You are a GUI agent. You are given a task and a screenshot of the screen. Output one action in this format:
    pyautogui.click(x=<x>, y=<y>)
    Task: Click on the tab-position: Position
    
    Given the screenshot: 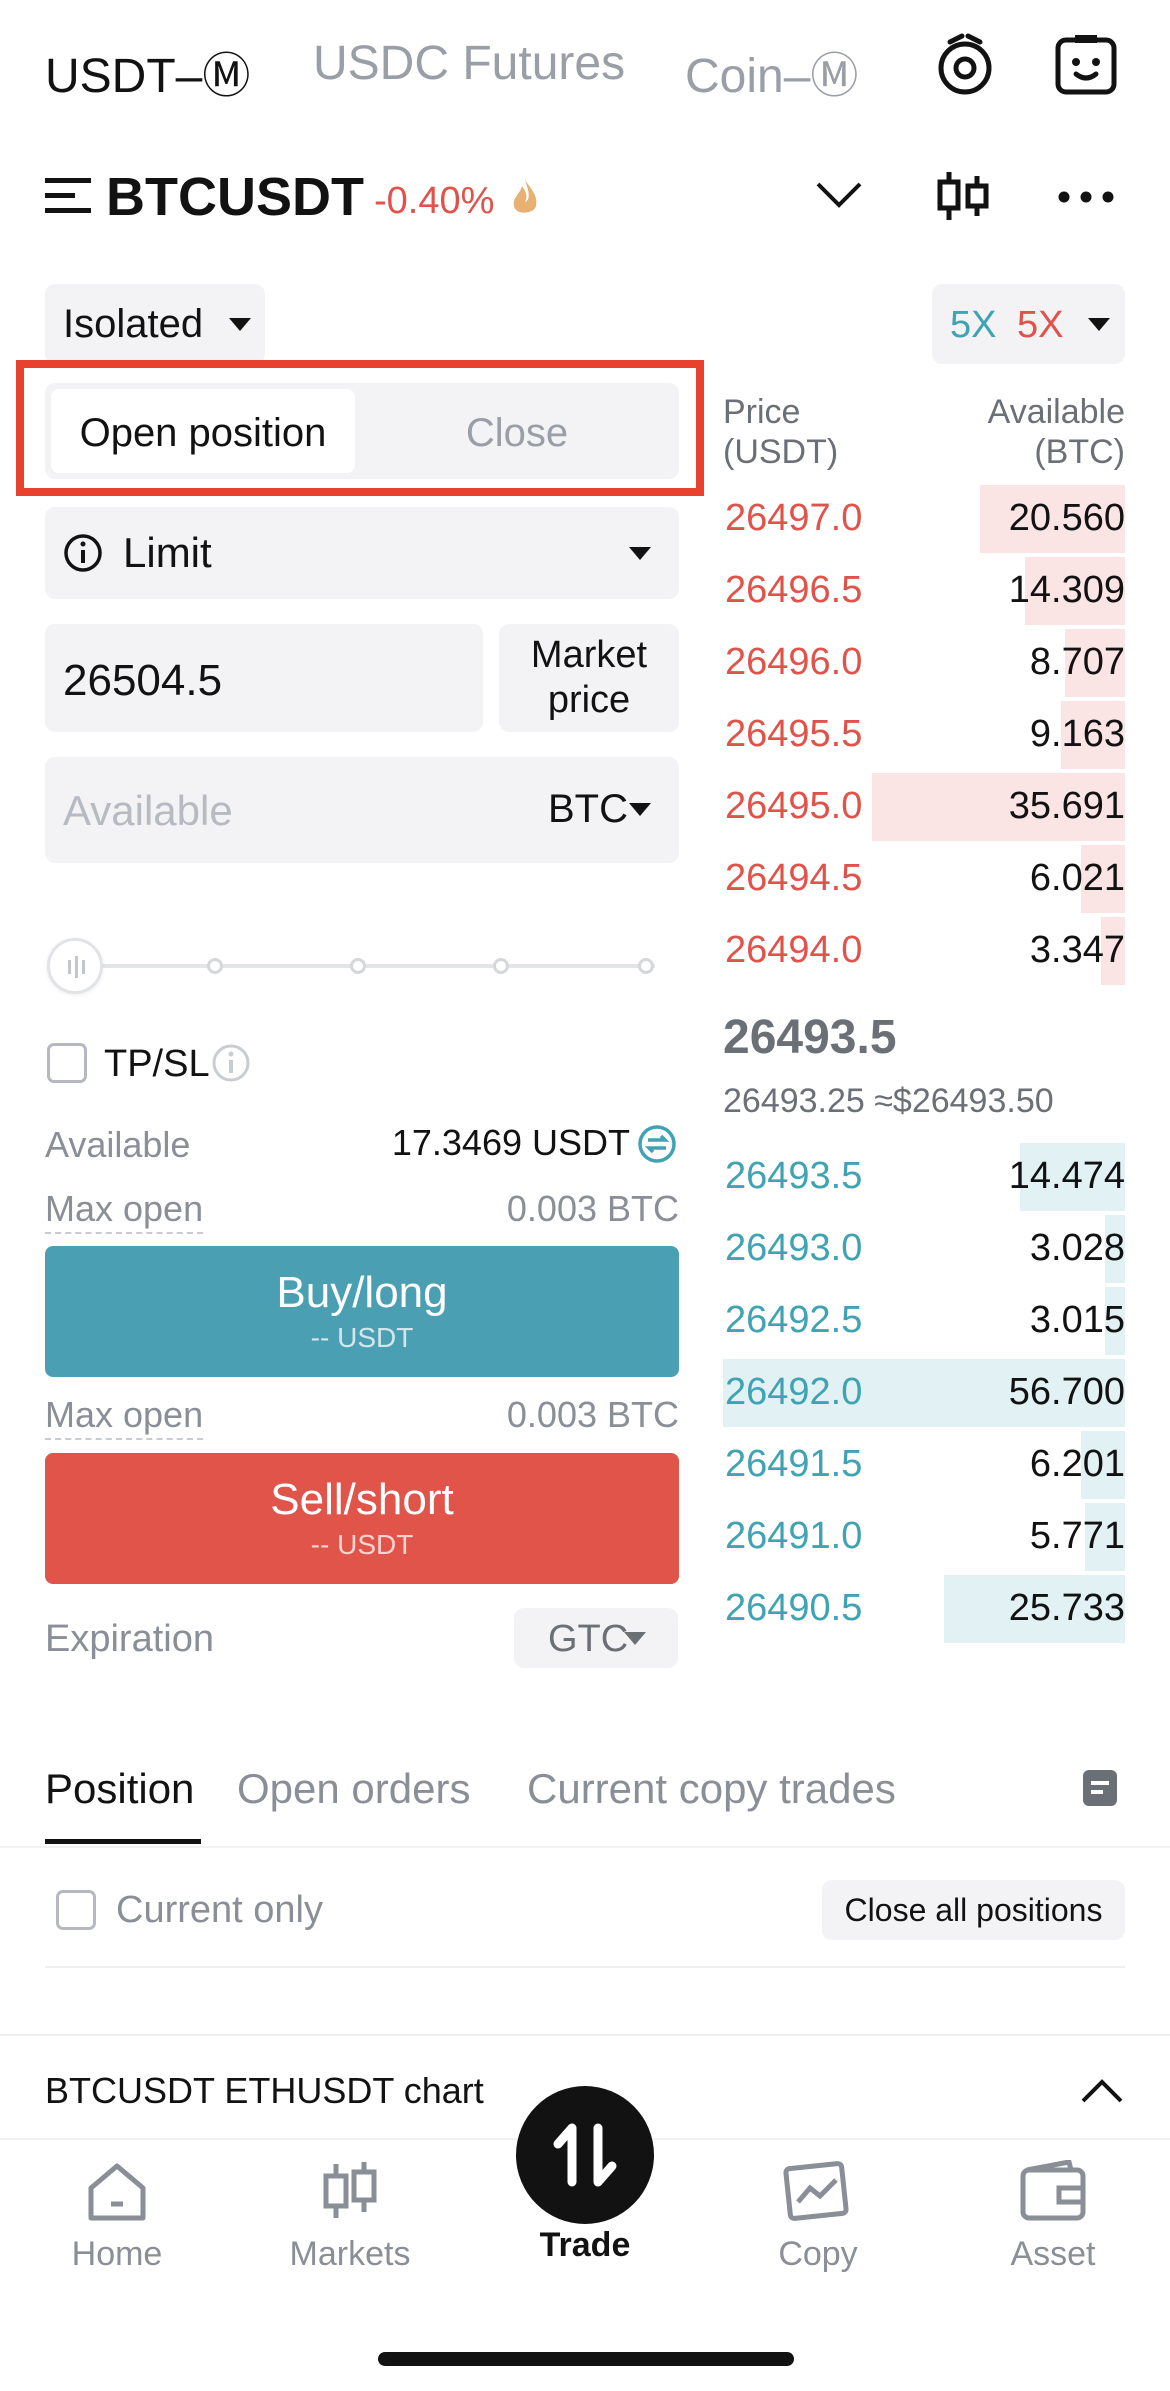 What is the action you would take?
    pyautogui.click(x=120, y=1788)
    